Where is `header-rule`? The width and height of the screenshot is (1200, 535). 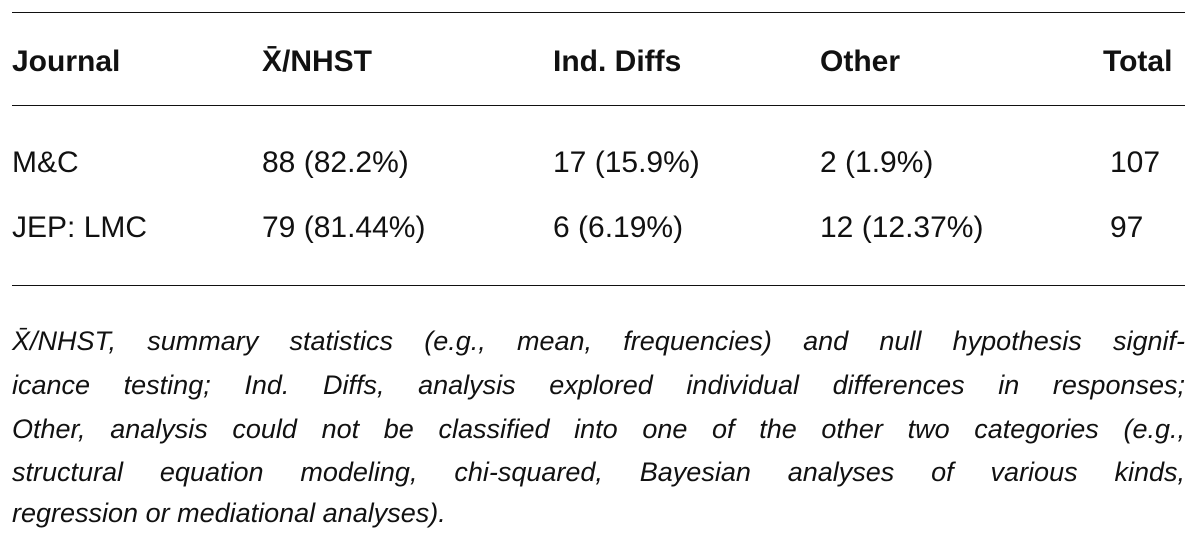
header-rule is located at coordinates (598, 105).